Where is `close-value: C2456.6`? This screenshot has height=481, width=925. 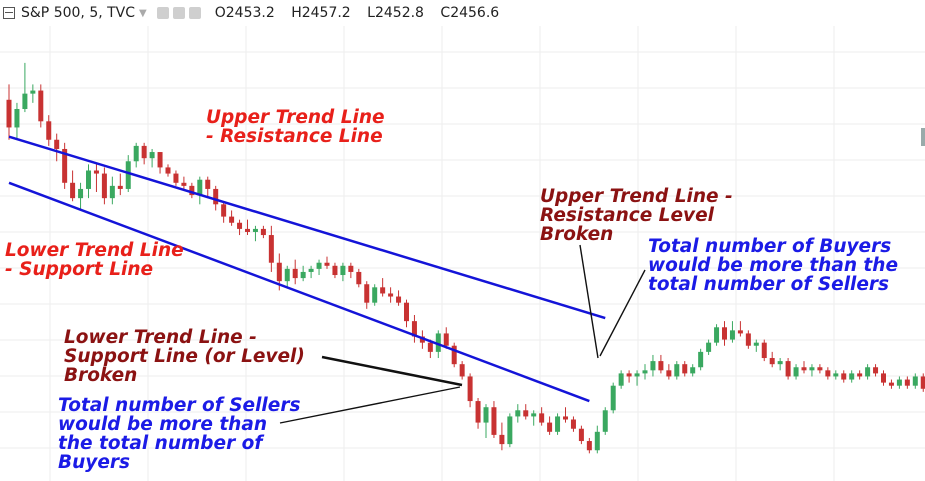
close-value: C2456.6 is located at coordinates (470, 13).